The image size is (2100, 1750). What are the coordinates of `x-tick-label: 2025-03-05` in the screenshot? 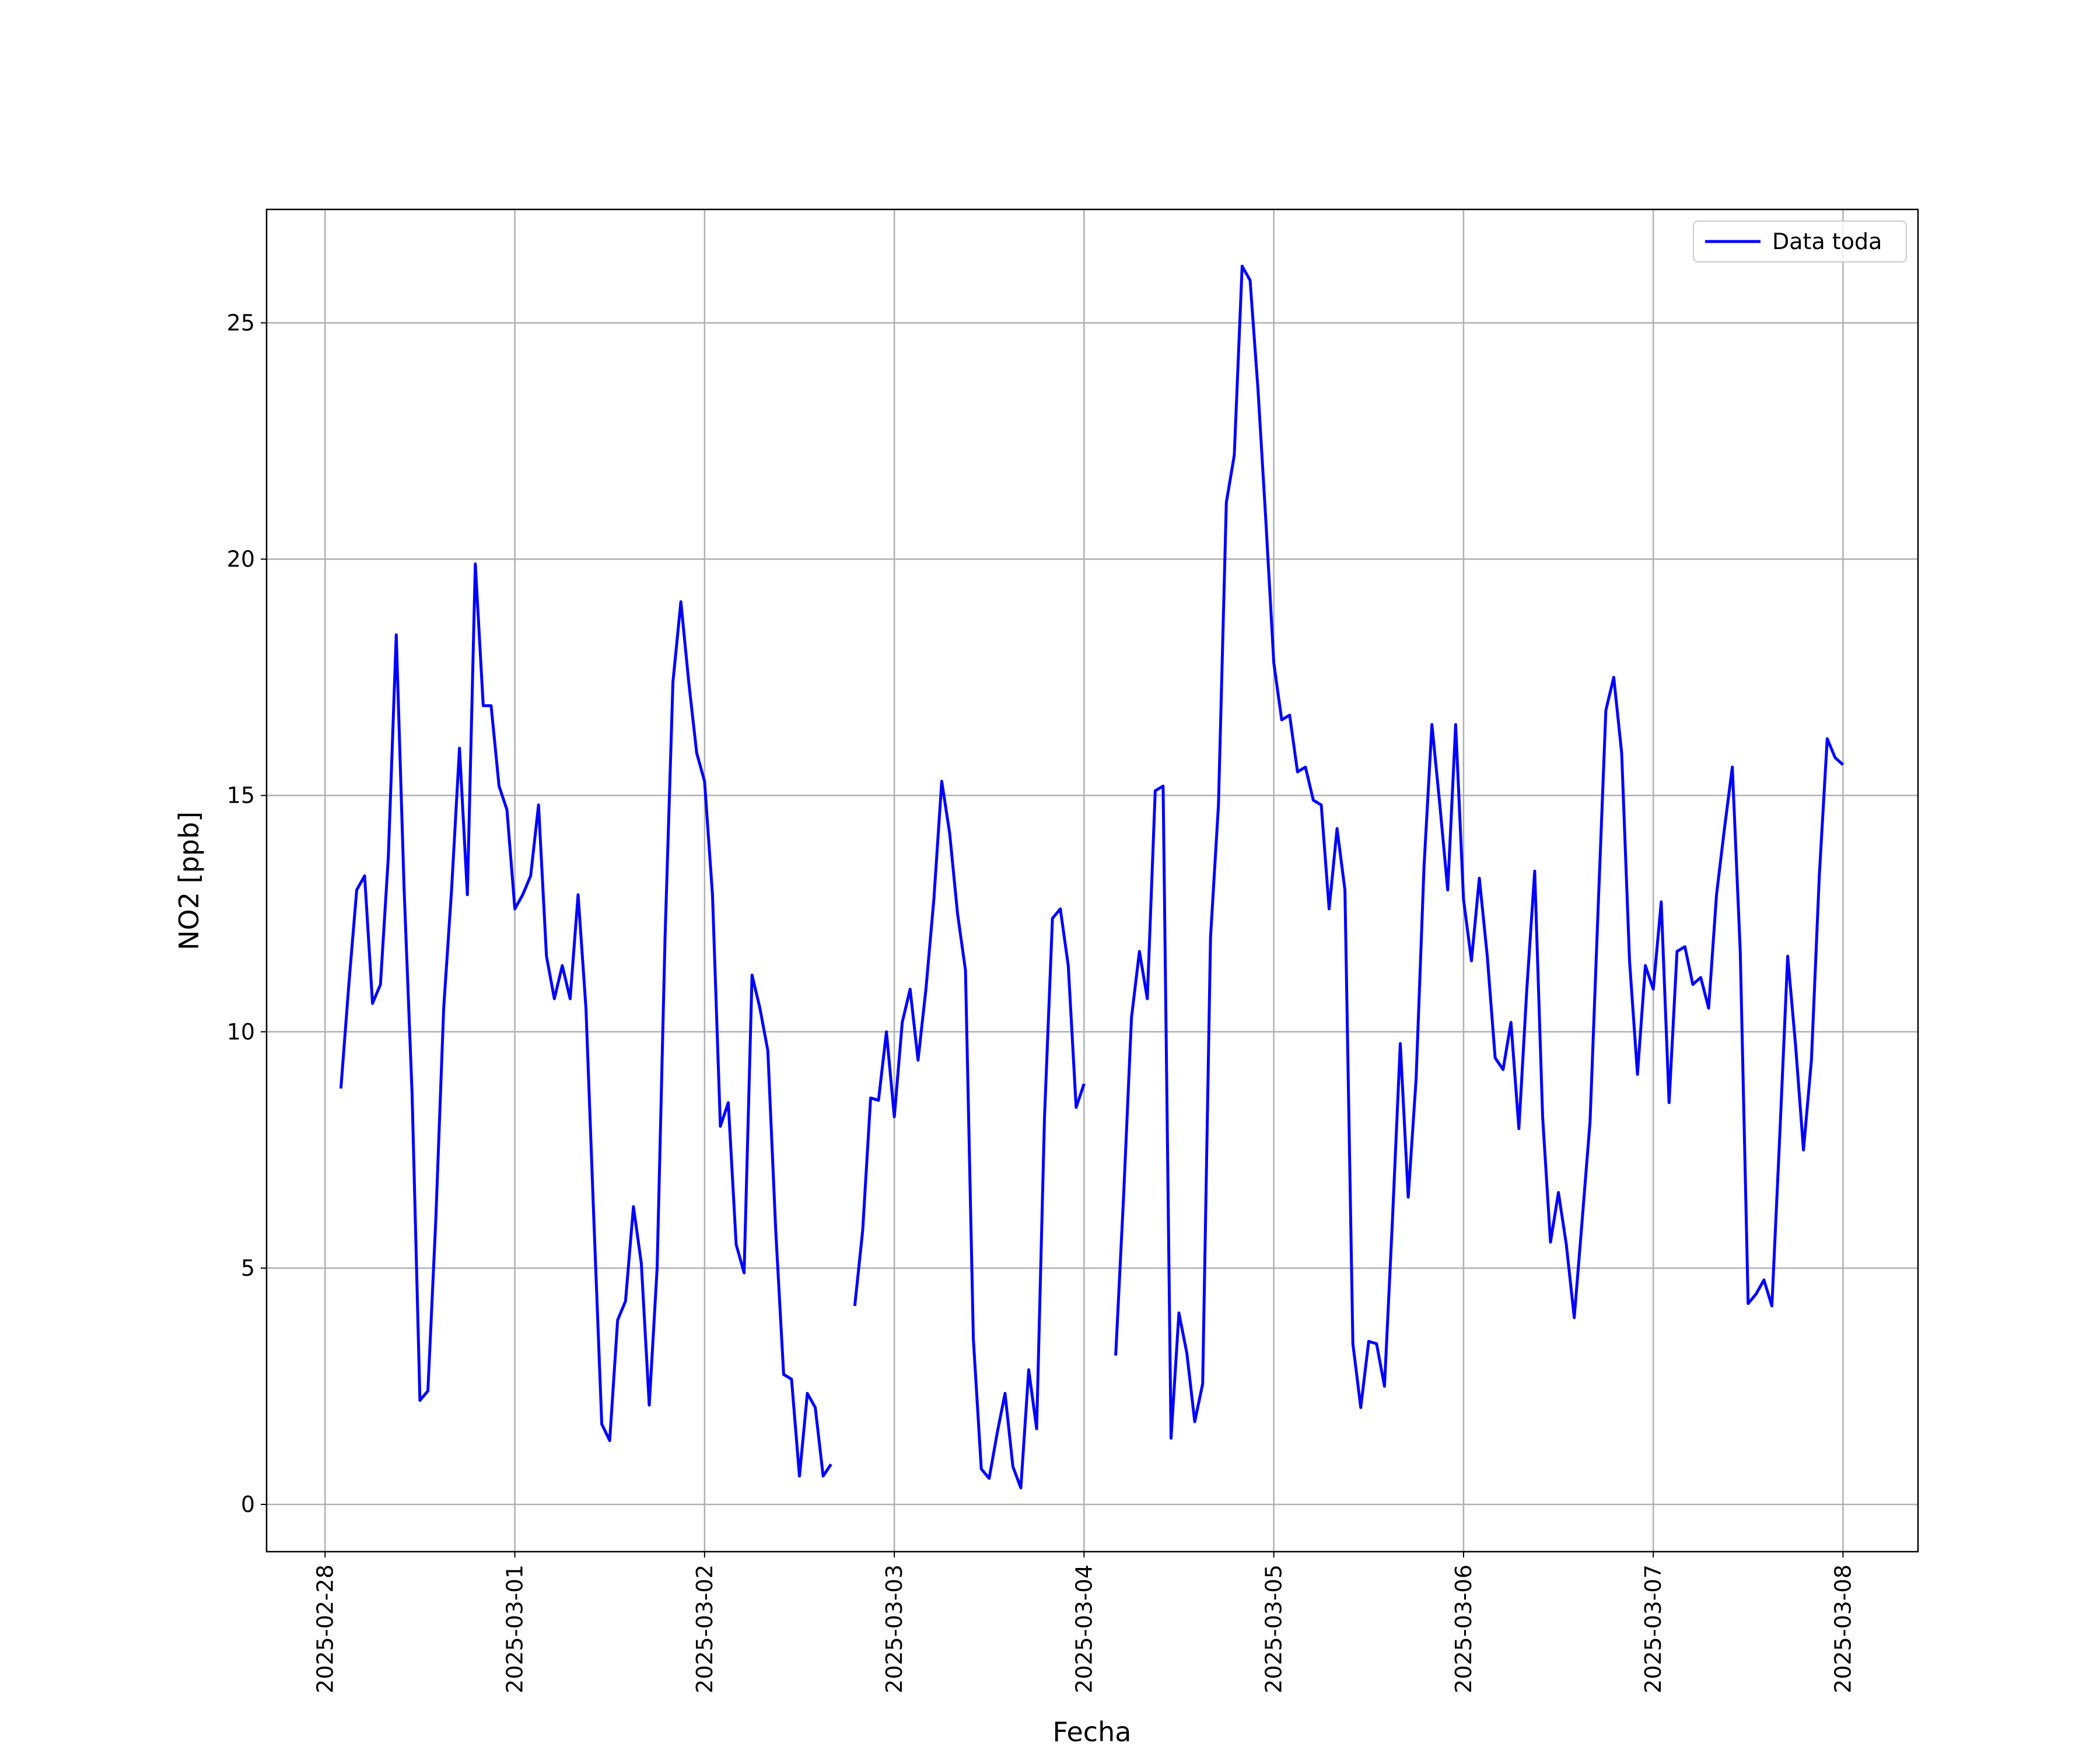 It's located at (1274, 1629).